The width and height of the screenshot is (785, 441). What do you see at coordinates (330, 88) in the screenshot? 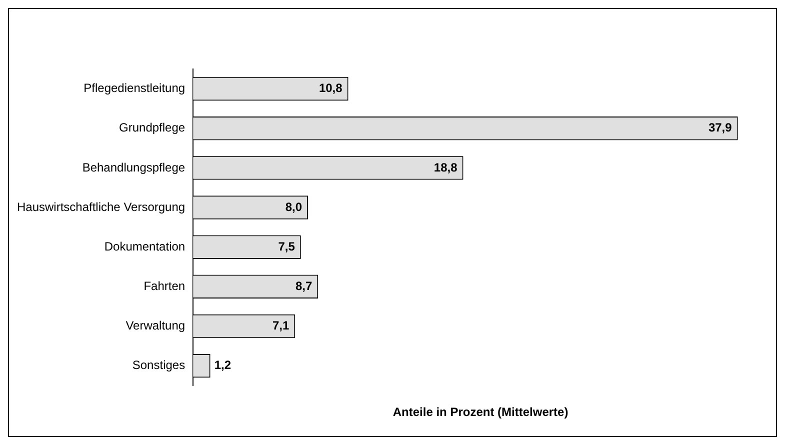
I see `data-label: 10,8` at bounding box center [330, 88].